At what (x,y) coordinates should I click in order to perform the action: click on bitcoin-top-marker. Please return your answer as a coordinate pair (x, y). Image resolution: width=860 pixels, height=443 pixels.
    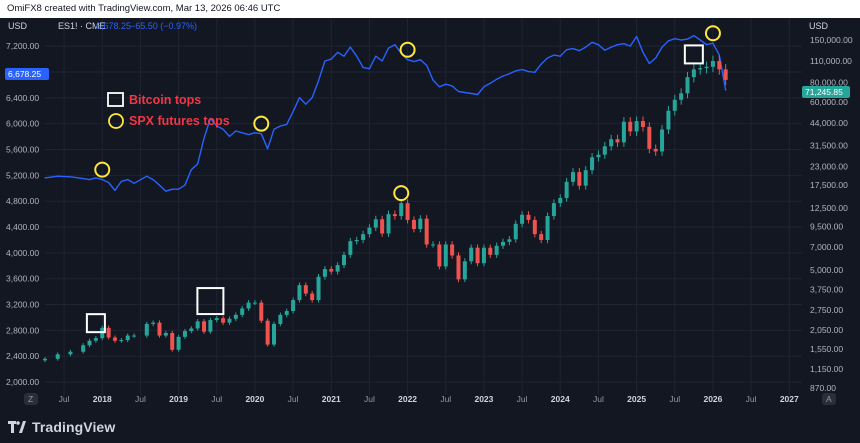
    Looking at the image, I should click on (693, 54).